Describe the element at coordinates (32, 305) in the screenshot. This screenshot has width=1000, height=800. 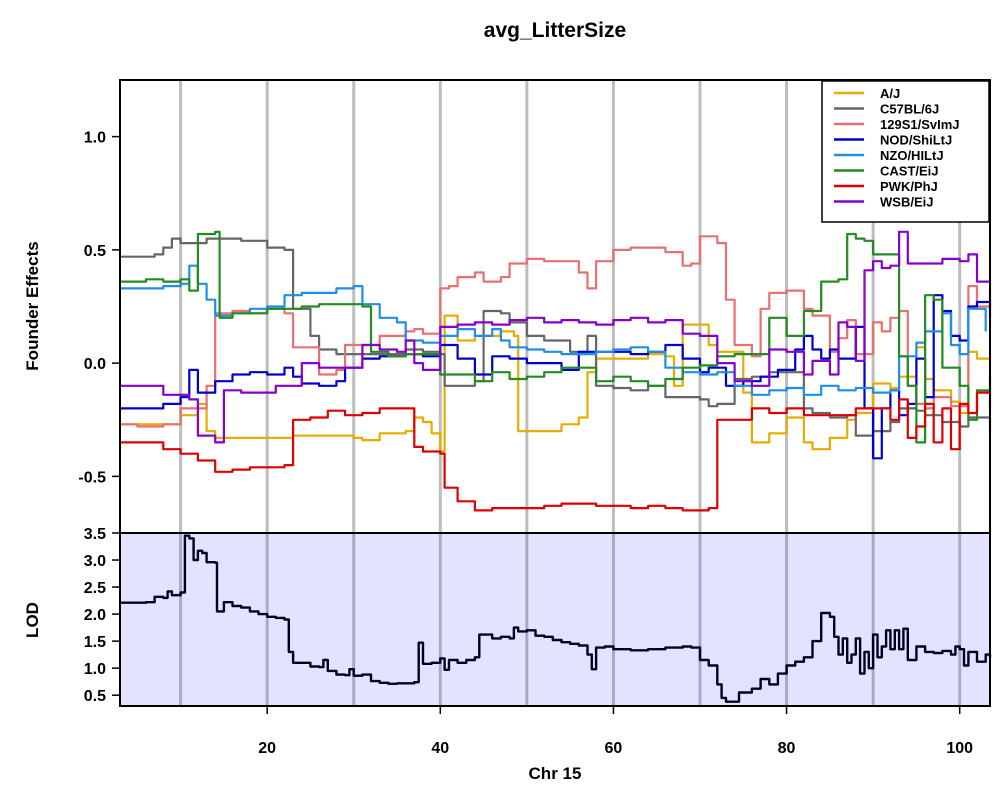
I see `y-axis-label-founder-effects: Founder Effects` at that location.